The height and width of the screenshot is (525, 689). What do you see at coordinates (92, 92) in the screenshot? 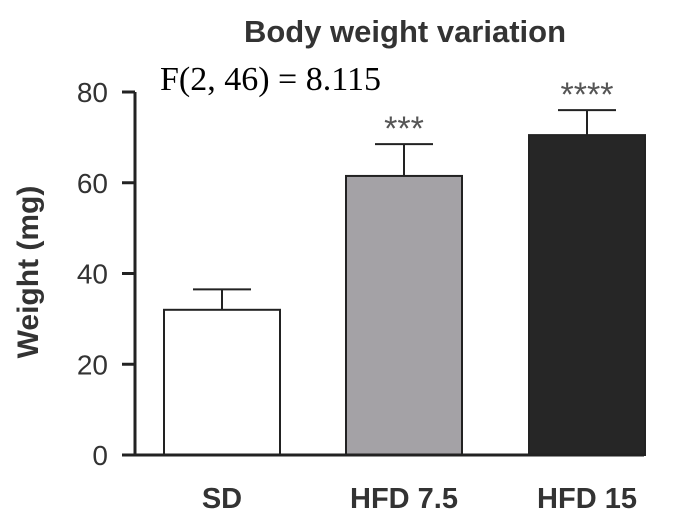
I see `y-tick-label: 80` at bounding box center [92, 92].